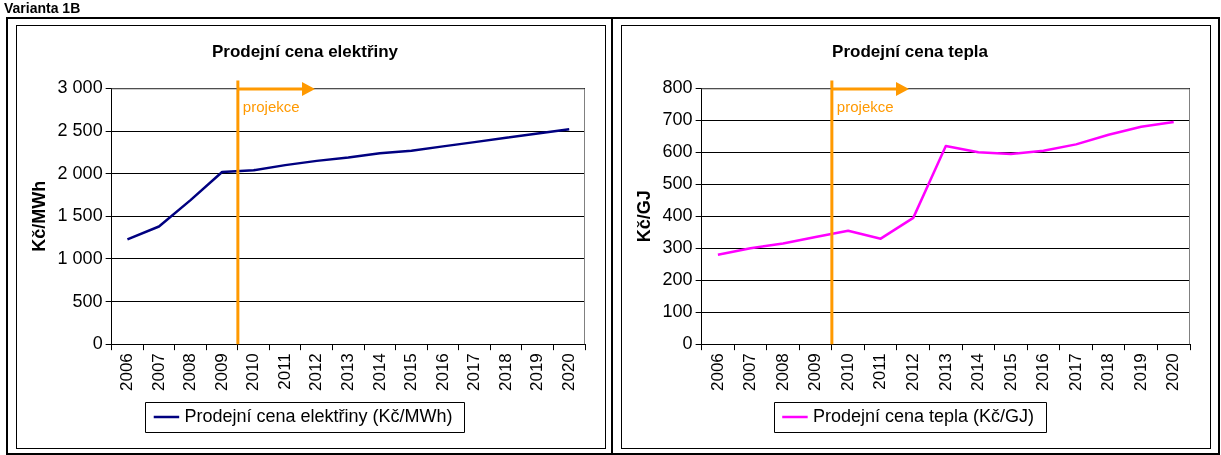  Describe the element at coordinates (80, 130) in the screenshot. I see `y-tick-label: 2 500` at that location.